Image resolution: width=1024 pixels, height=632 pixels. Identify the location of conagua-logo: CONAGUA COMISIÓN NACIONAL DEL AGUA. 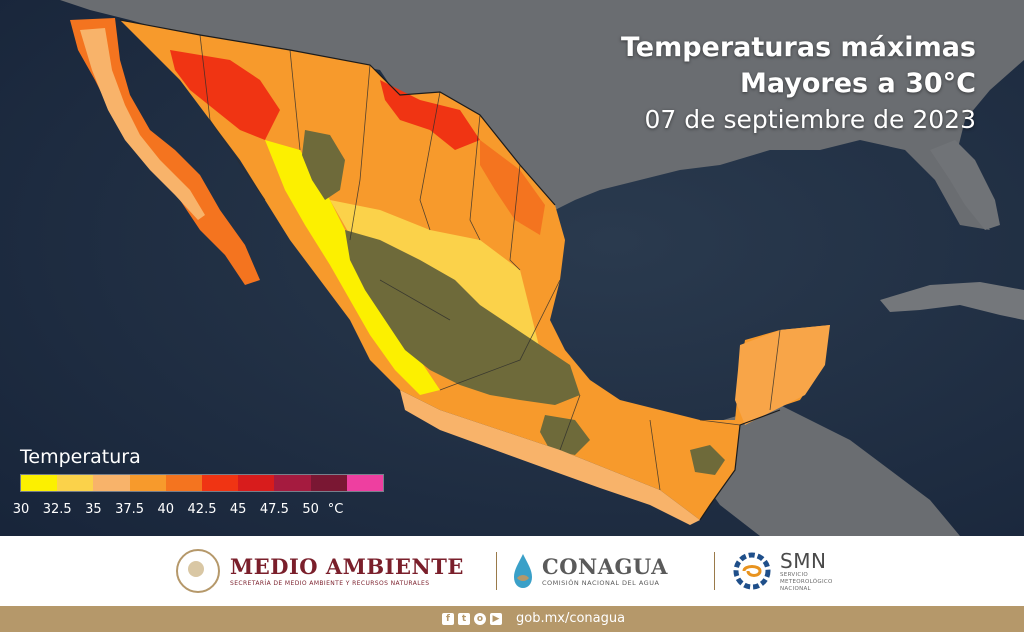
(590, 571).